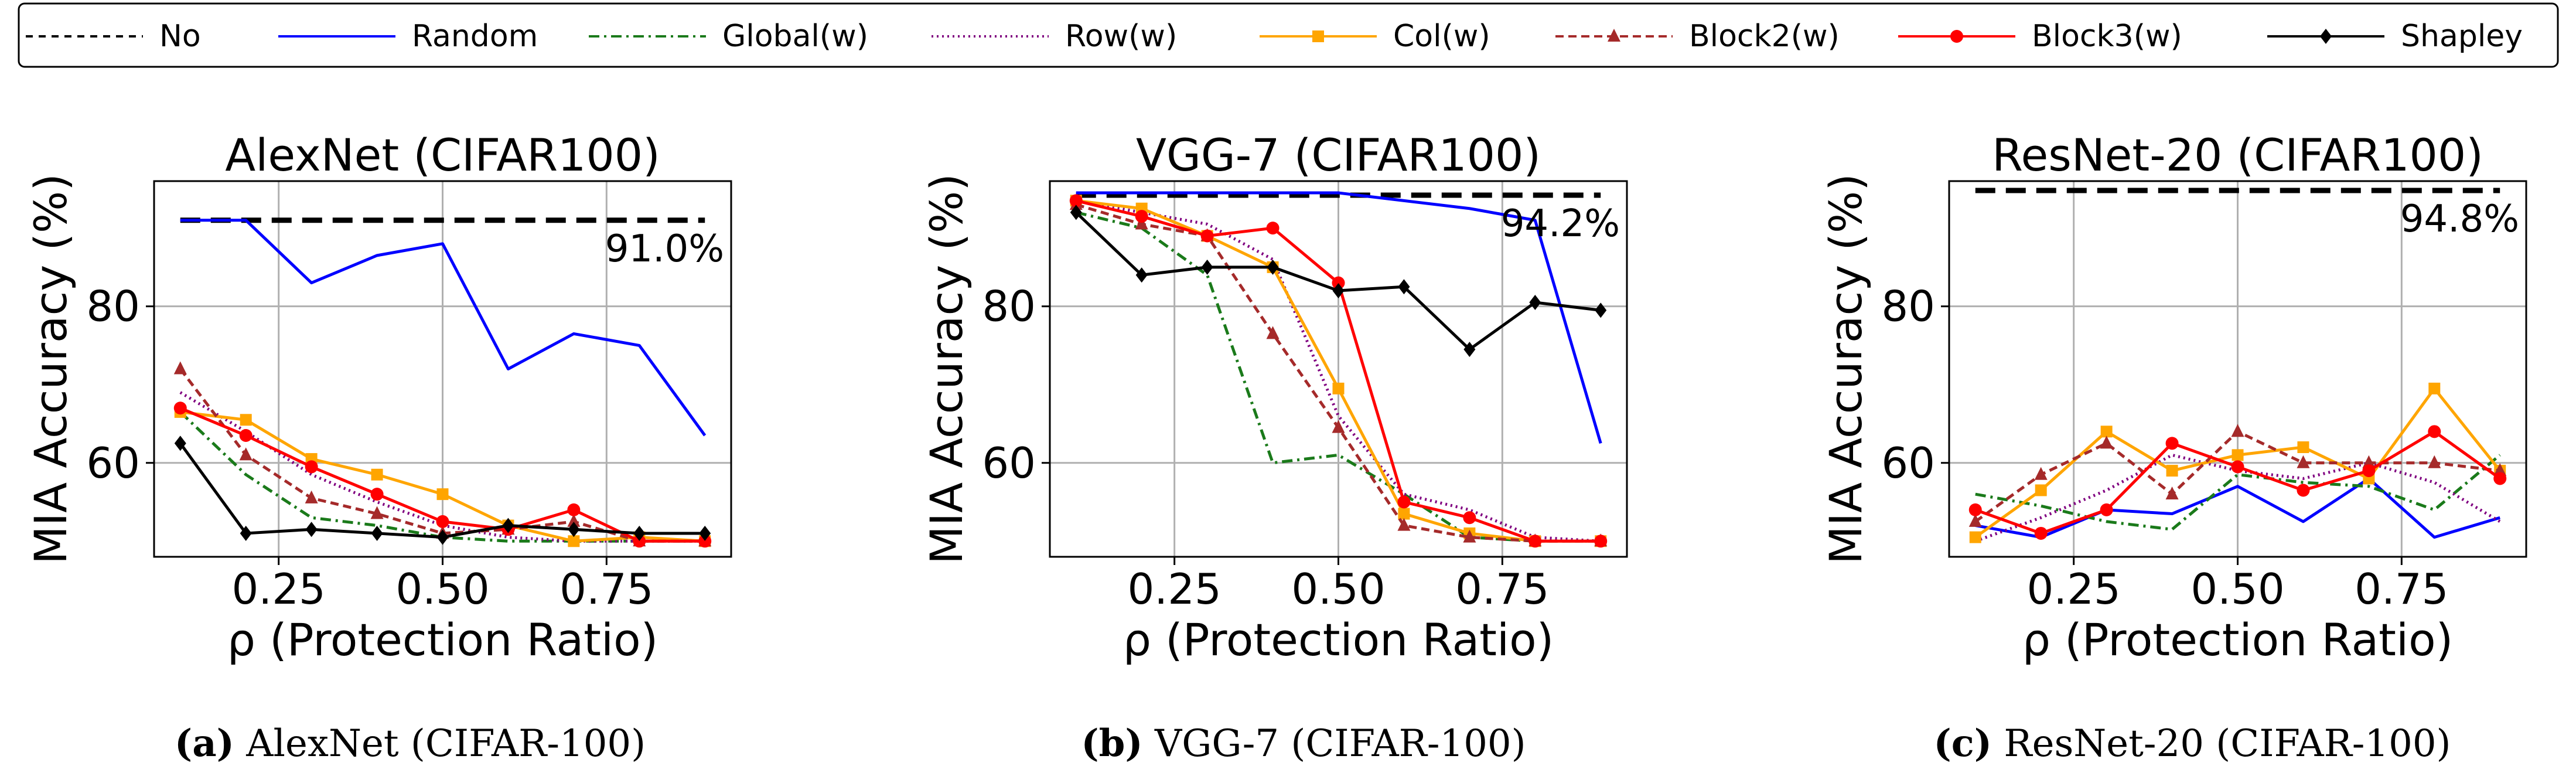  I want to click on series-block2-w, so click(2237, 475).